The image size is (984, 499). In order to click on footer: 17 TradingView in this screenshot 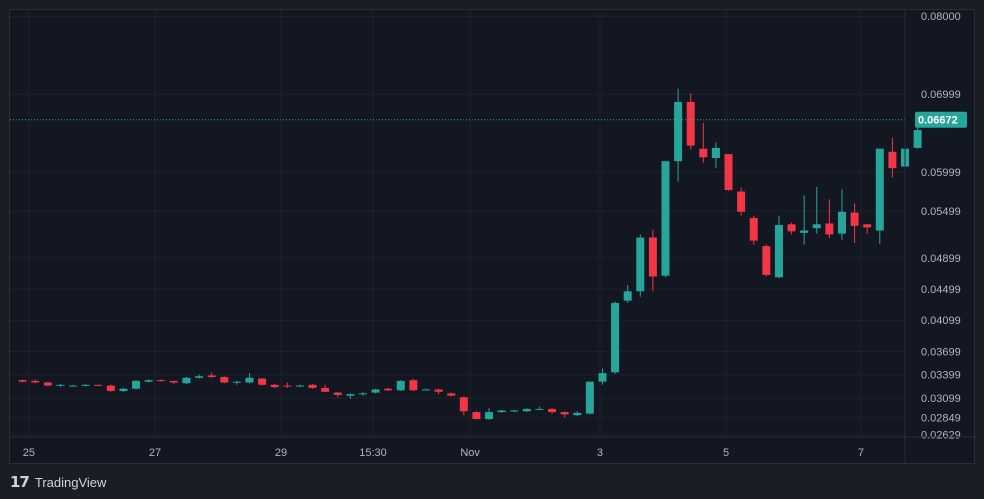, I will do `click(58, 482)`.